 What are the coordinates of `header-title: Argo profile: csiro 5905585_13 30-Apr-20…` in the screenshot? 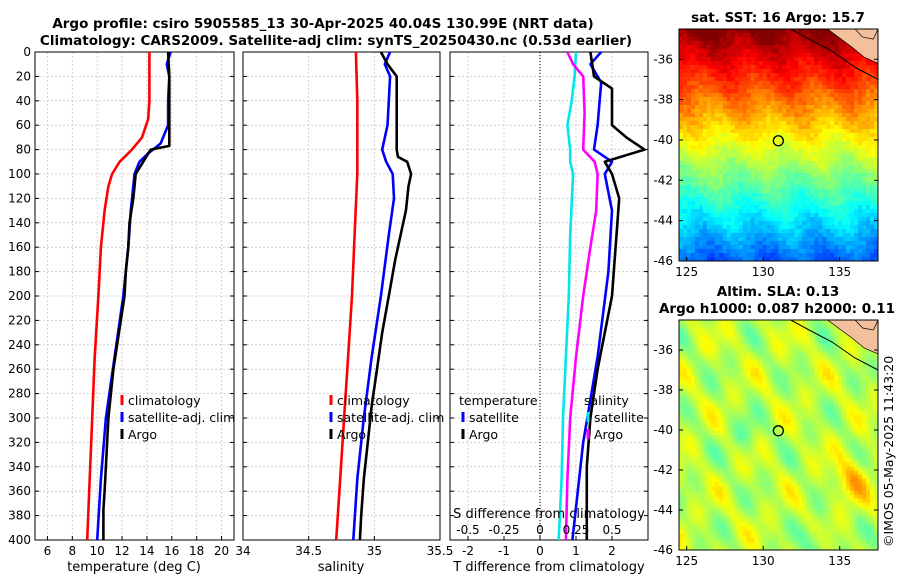 It's located at (322, 24).